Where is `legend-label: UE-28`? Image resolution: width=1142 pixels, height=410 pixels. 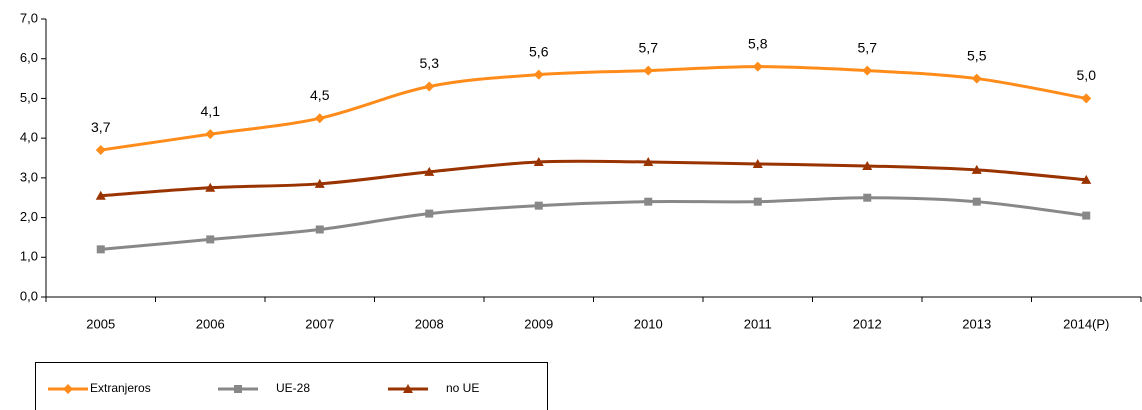
legend-label: UE-28 is located at coordinates (293, 388).